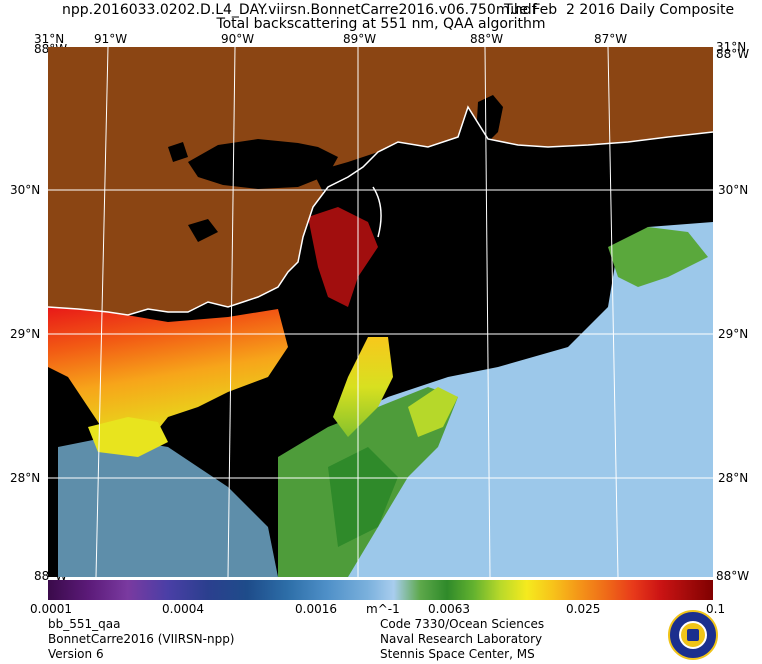  What do you see at coordinates (84, 624) in the screenshot?
I see `product-code: bb_551_qaa` at bounding box center [84, 624].